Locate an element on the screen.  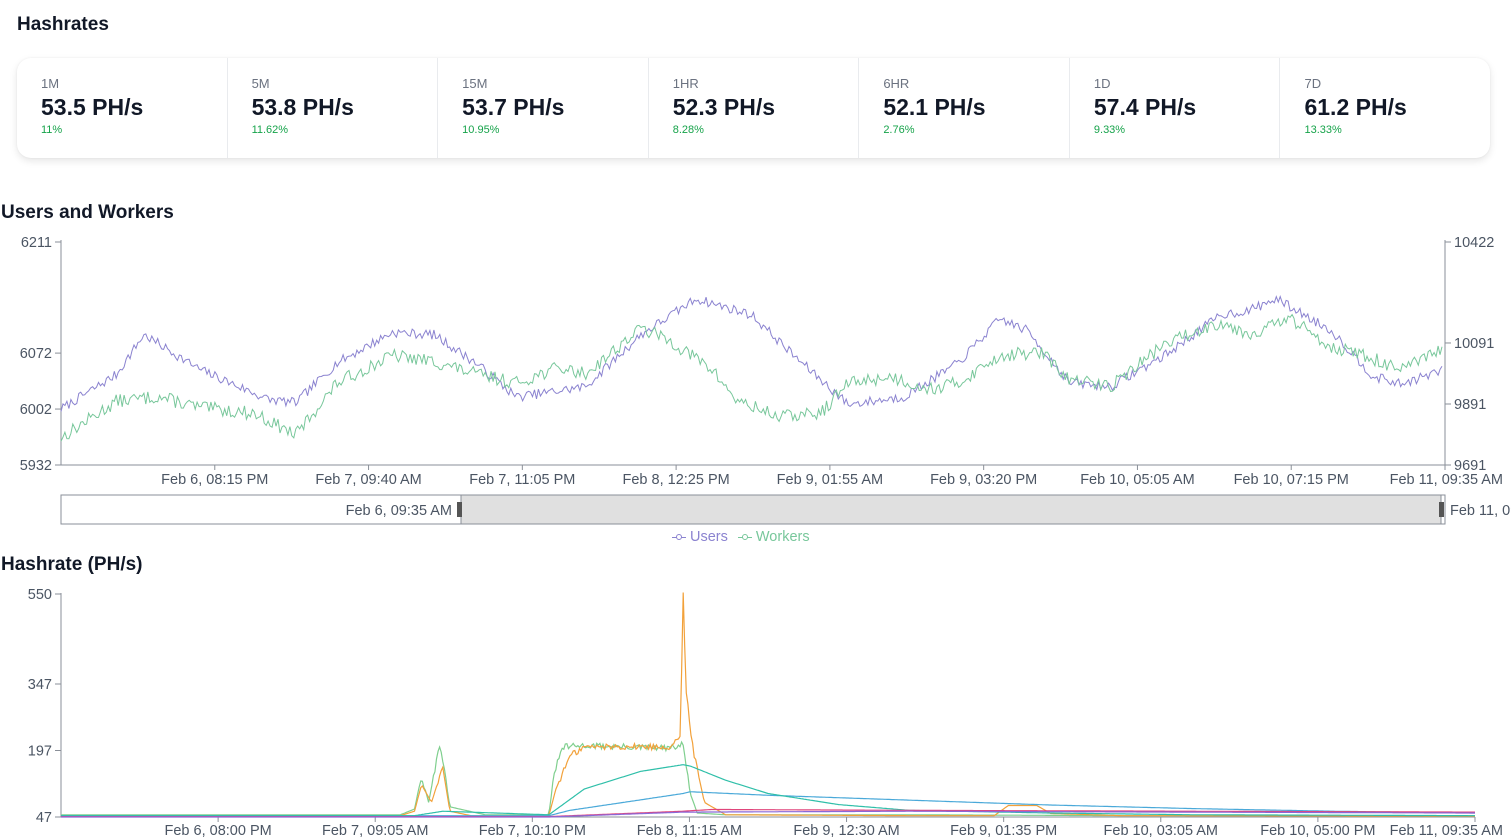
series-line-workers is located at coordinates (751, 377).